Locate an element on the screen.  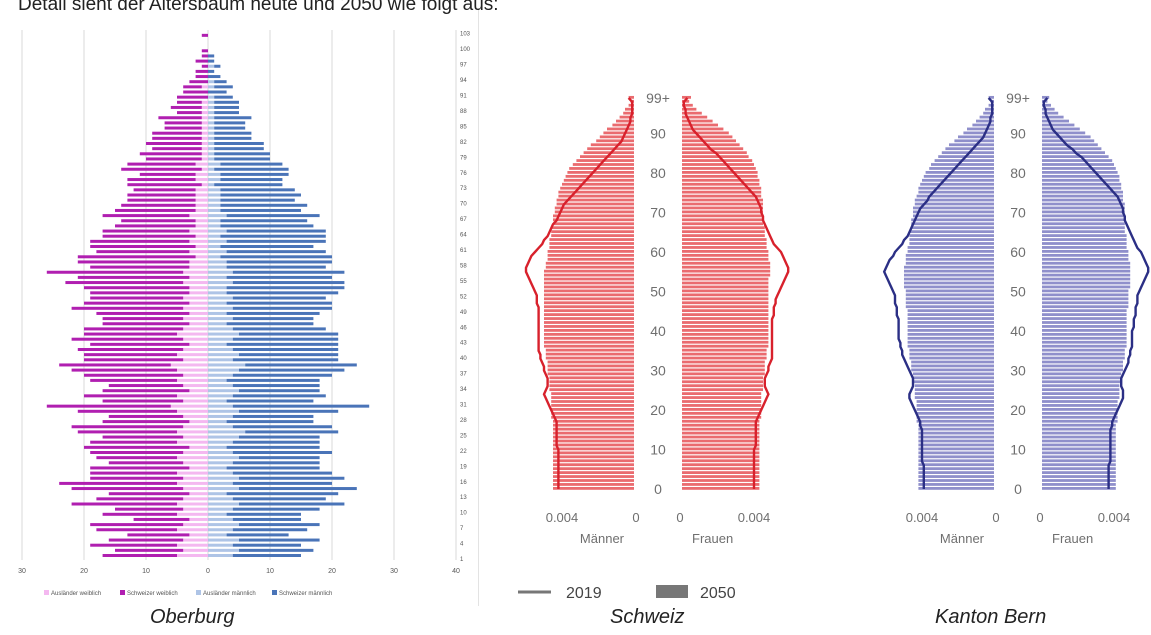
y-tick-label: 97 is located at coordinates (463, 66).